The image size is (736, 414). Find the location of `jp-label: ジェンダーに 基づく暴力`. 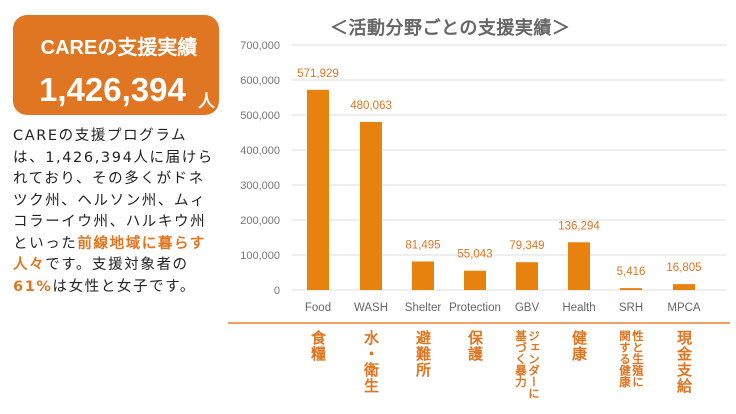

jp-label: ジェンダーに 基づく暴力 is located at coordinates (527, 364).